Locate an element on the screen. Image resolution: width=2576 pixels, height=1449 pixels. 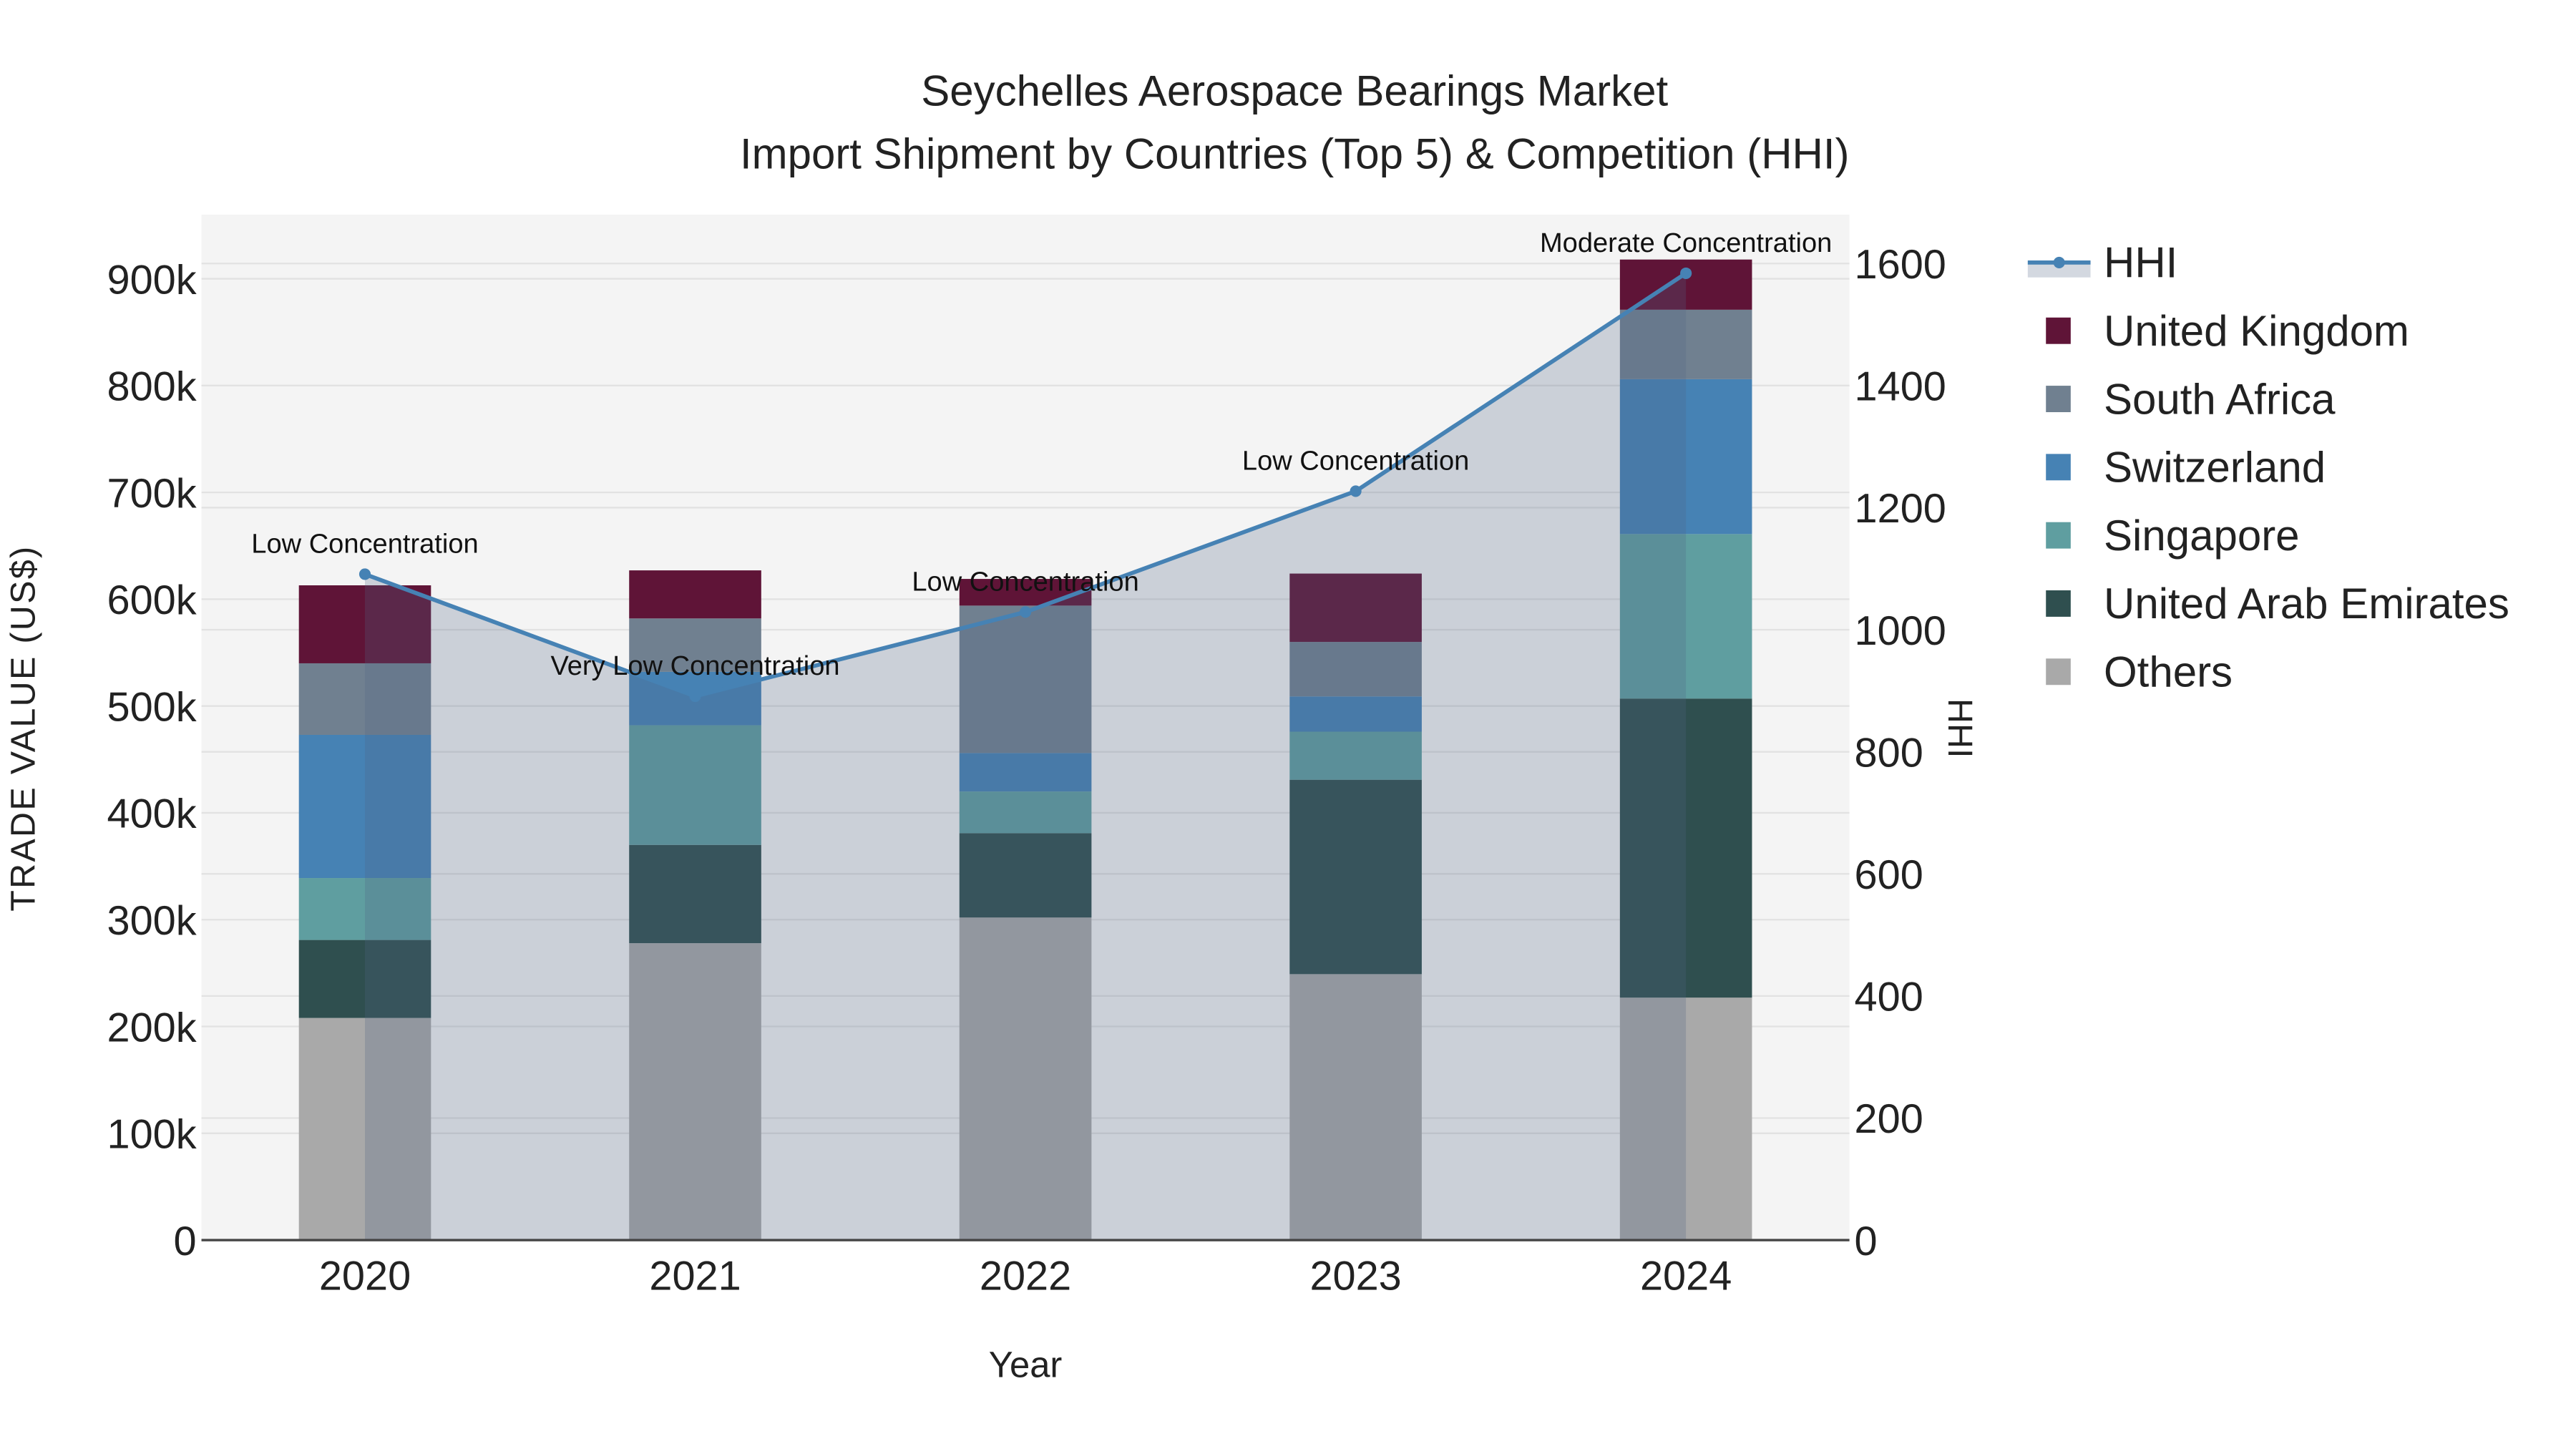
x-tick-label: 2020 is located at coordinates (365, 1276).